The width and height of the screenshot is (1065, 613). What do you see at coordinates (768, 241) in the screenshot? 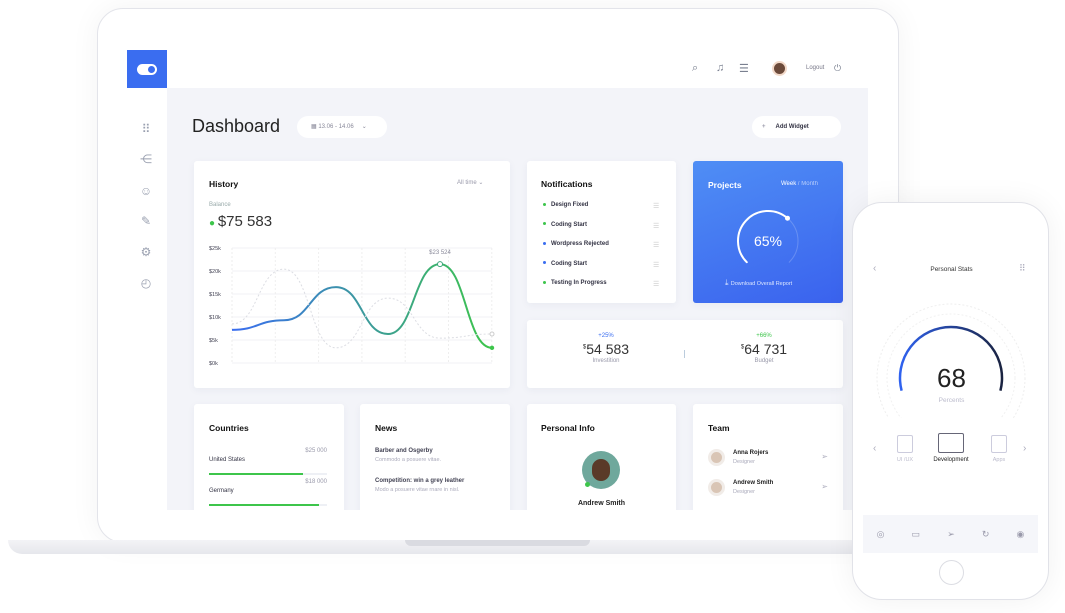
I see `projects-percent: 65%` at bounding box center [768, 241].